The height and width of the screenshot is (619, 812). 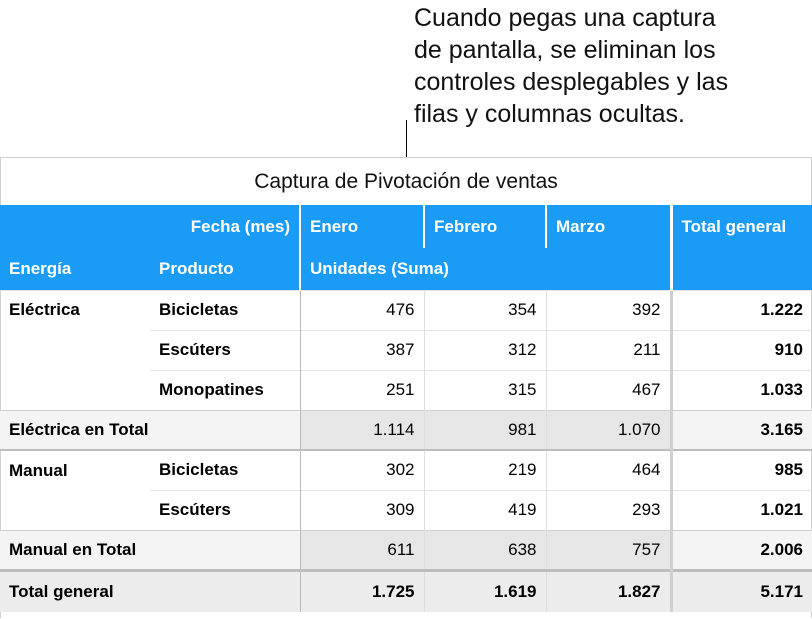 What do you see at coordinates (150, 429) in the screenshot?
I see `subtotal-label: Eléctrica en Total` at bounding box center [150, 429].